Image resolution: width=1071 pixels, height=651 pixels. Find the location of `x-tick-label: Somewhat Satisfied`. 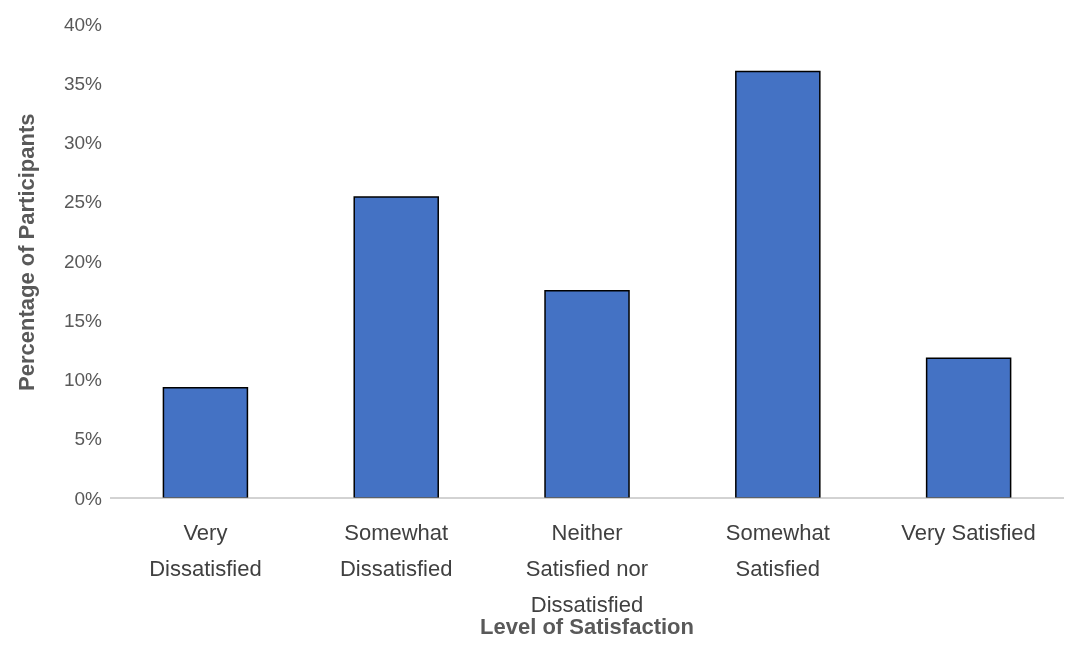

x-tick-label: Somewhat Satisfied is located at coordinates (777, 550).